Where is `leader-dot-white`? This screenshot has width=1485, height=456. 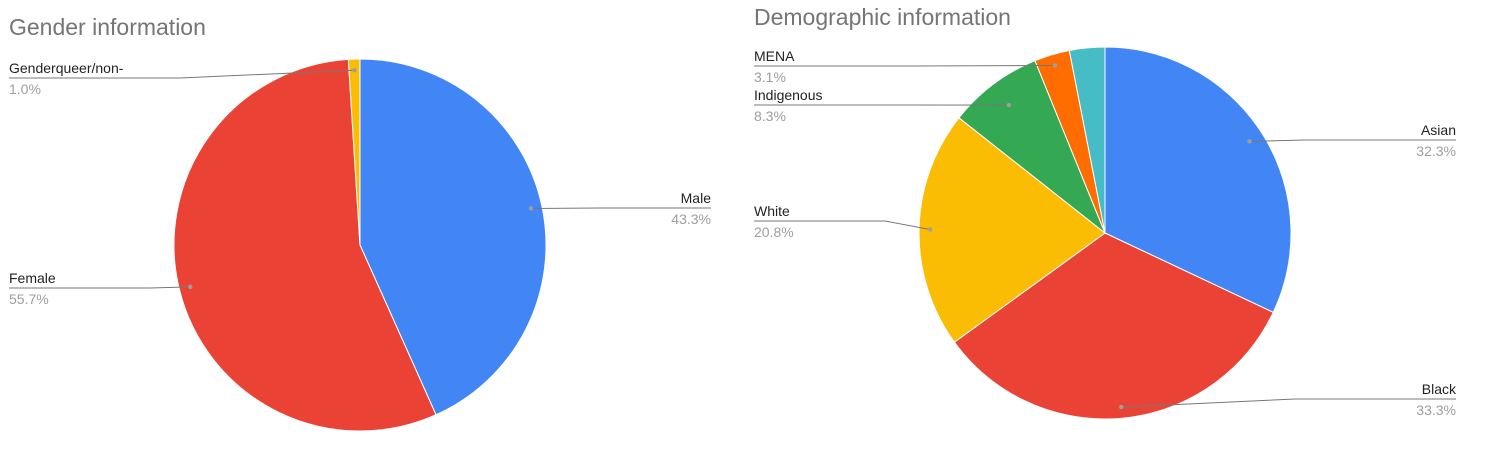
leader-dot-white is located at coordinates (930, 229).